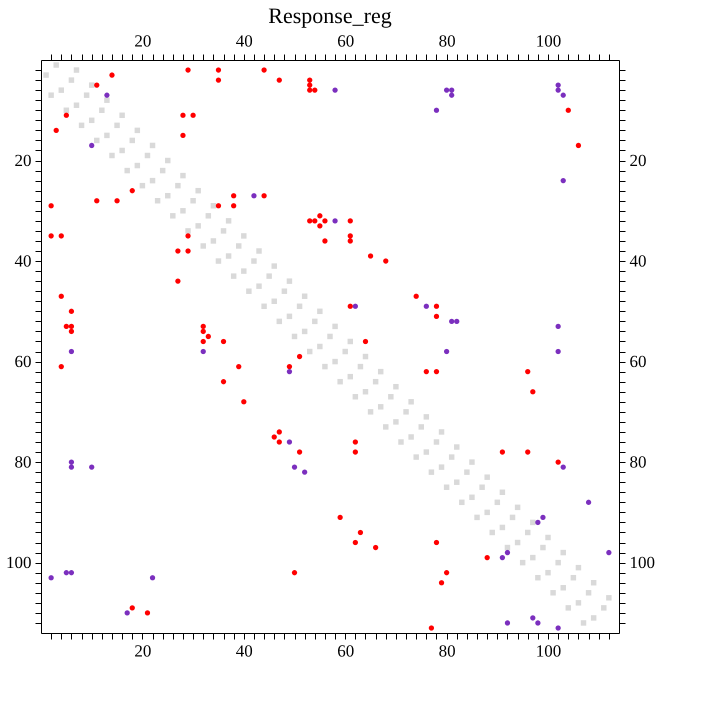 The width and height of the screenshot is (718, 707). Describe the element at coordinates (638, 261) in the screenshot. I see `y2-tick-label: 40` at that location.